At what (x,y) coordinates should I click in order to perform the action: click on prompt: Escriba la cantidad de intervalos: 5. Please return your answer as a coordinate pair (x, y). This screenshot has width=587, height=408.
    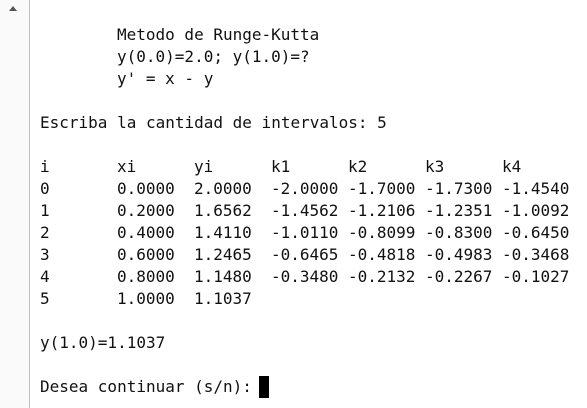
    Looking at the image, I should click on (213, 122).